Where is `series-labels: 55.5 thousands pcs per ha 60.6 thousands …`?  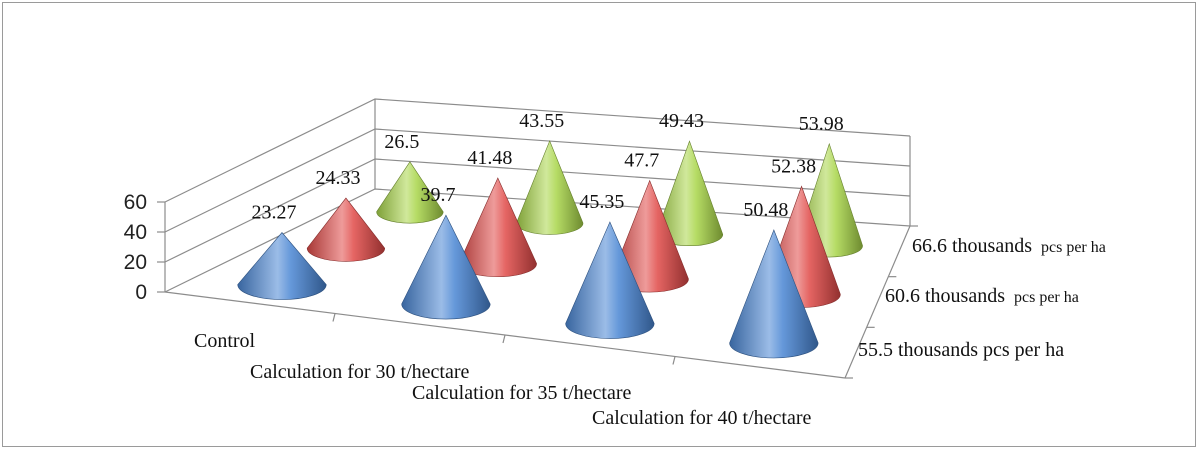 series-labels: 55.5 thousands pcs per ha 60.6 thousands … is located at coordinates (982, 298).